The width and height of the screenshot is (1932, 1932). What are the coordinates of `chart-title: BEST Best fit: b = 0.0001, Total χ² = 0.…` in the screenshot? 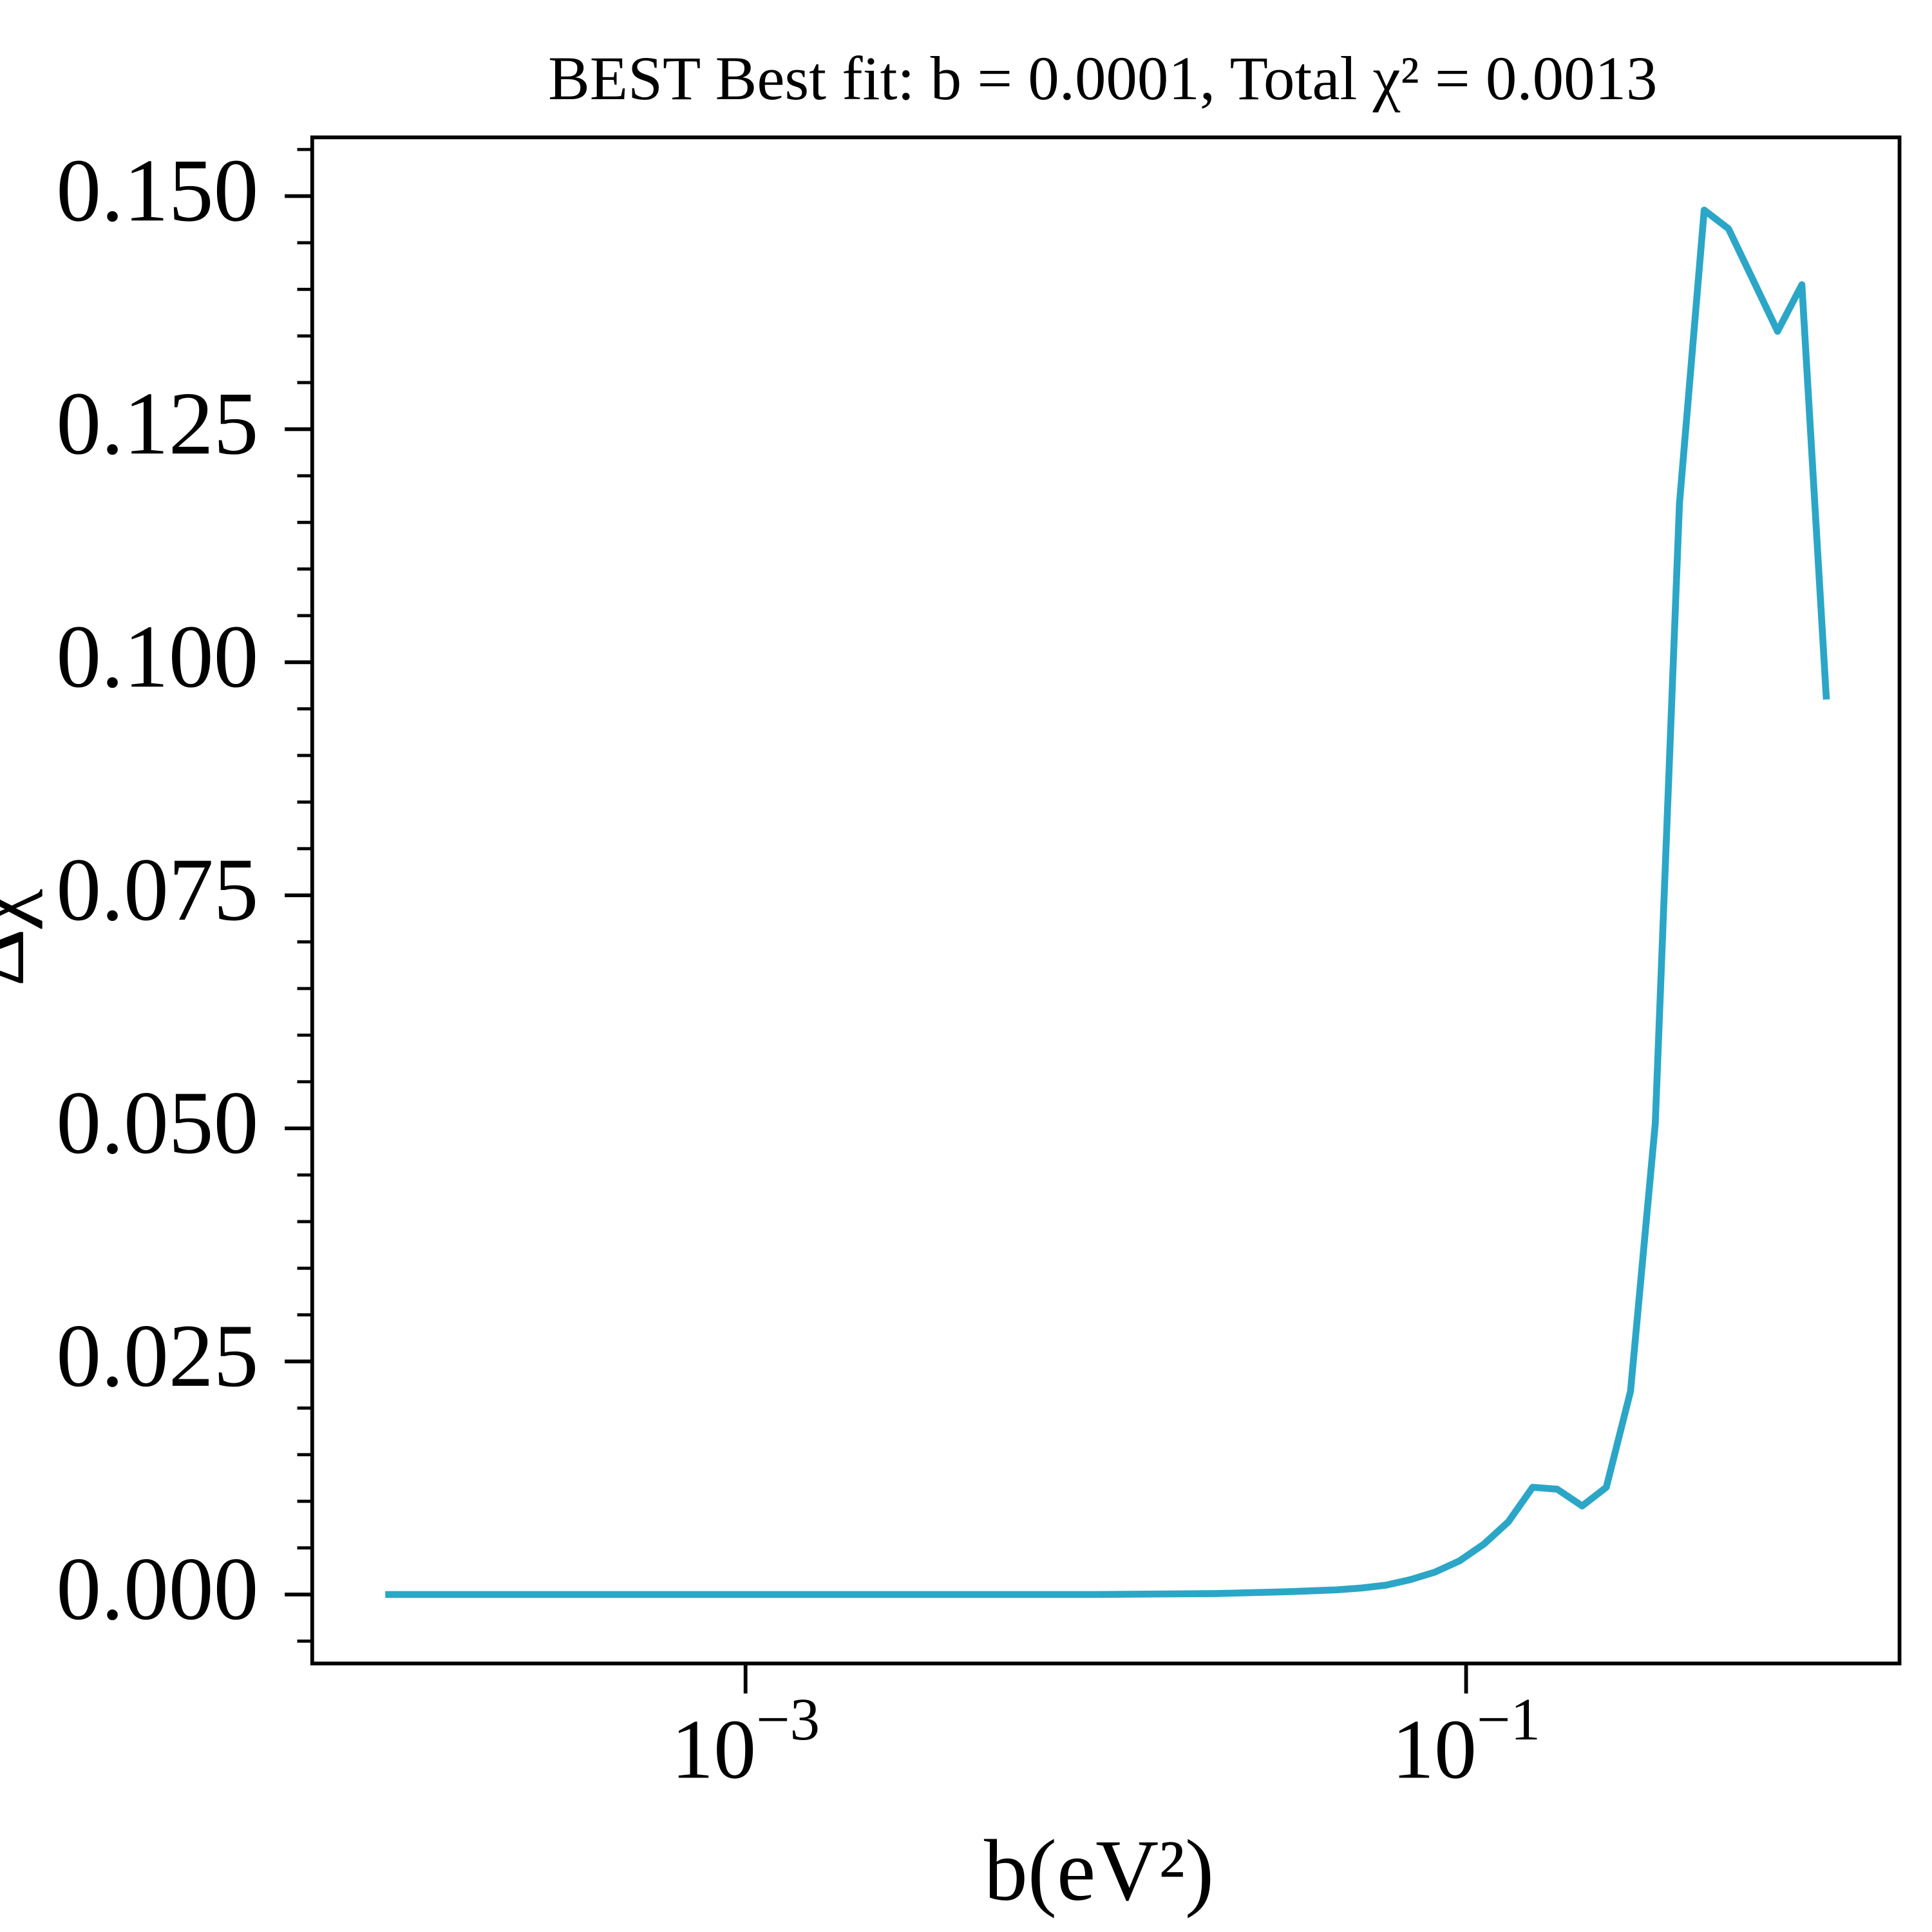 It's located at (1102, 78).